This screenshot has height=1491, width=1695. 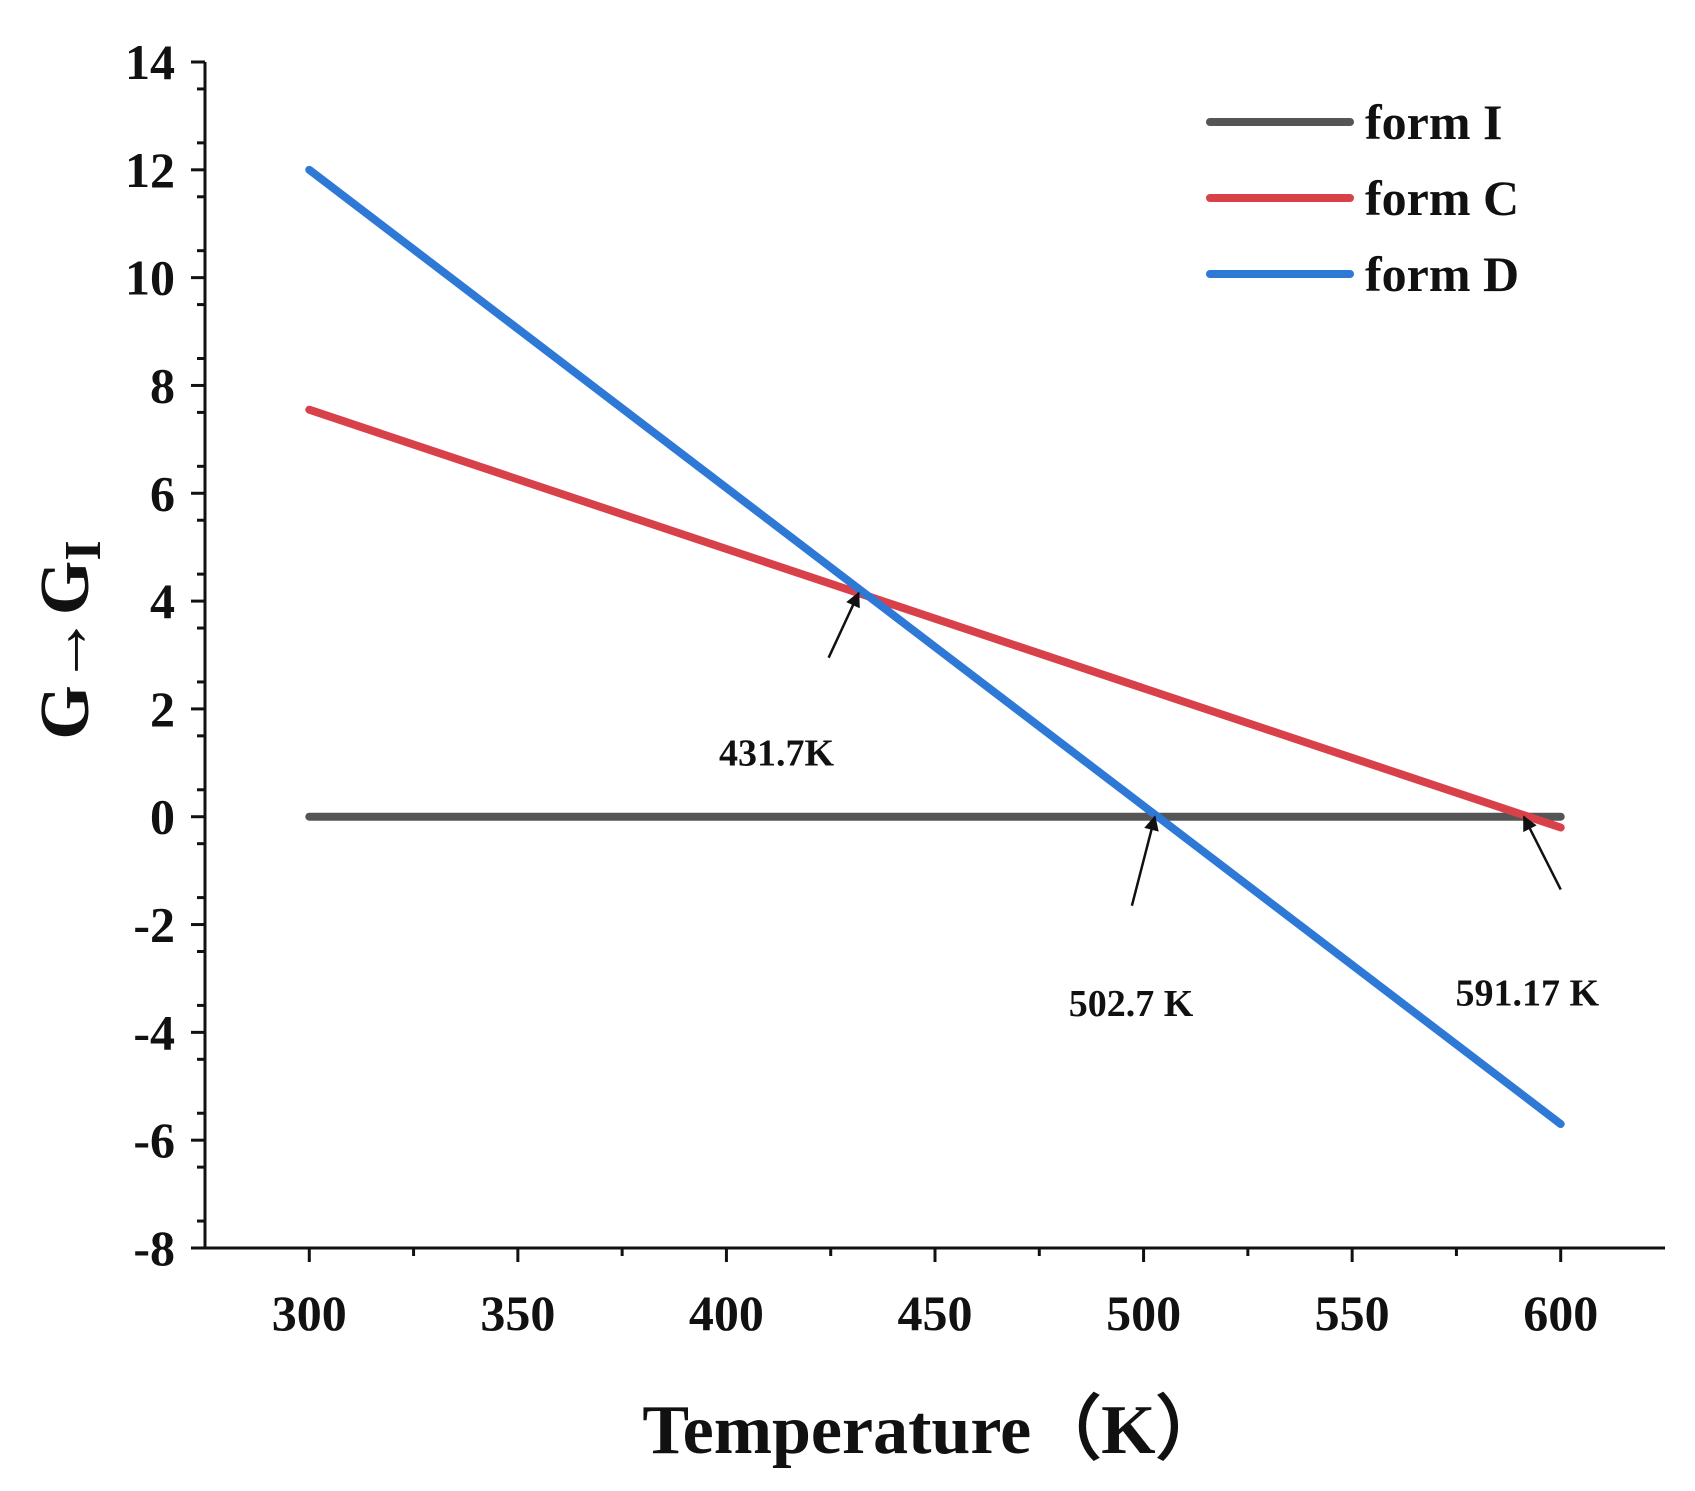 What do you see at coordinates (150, 278) in the screenshot?
I see `y-tick-label: 10` at bounding box center [150, 278].